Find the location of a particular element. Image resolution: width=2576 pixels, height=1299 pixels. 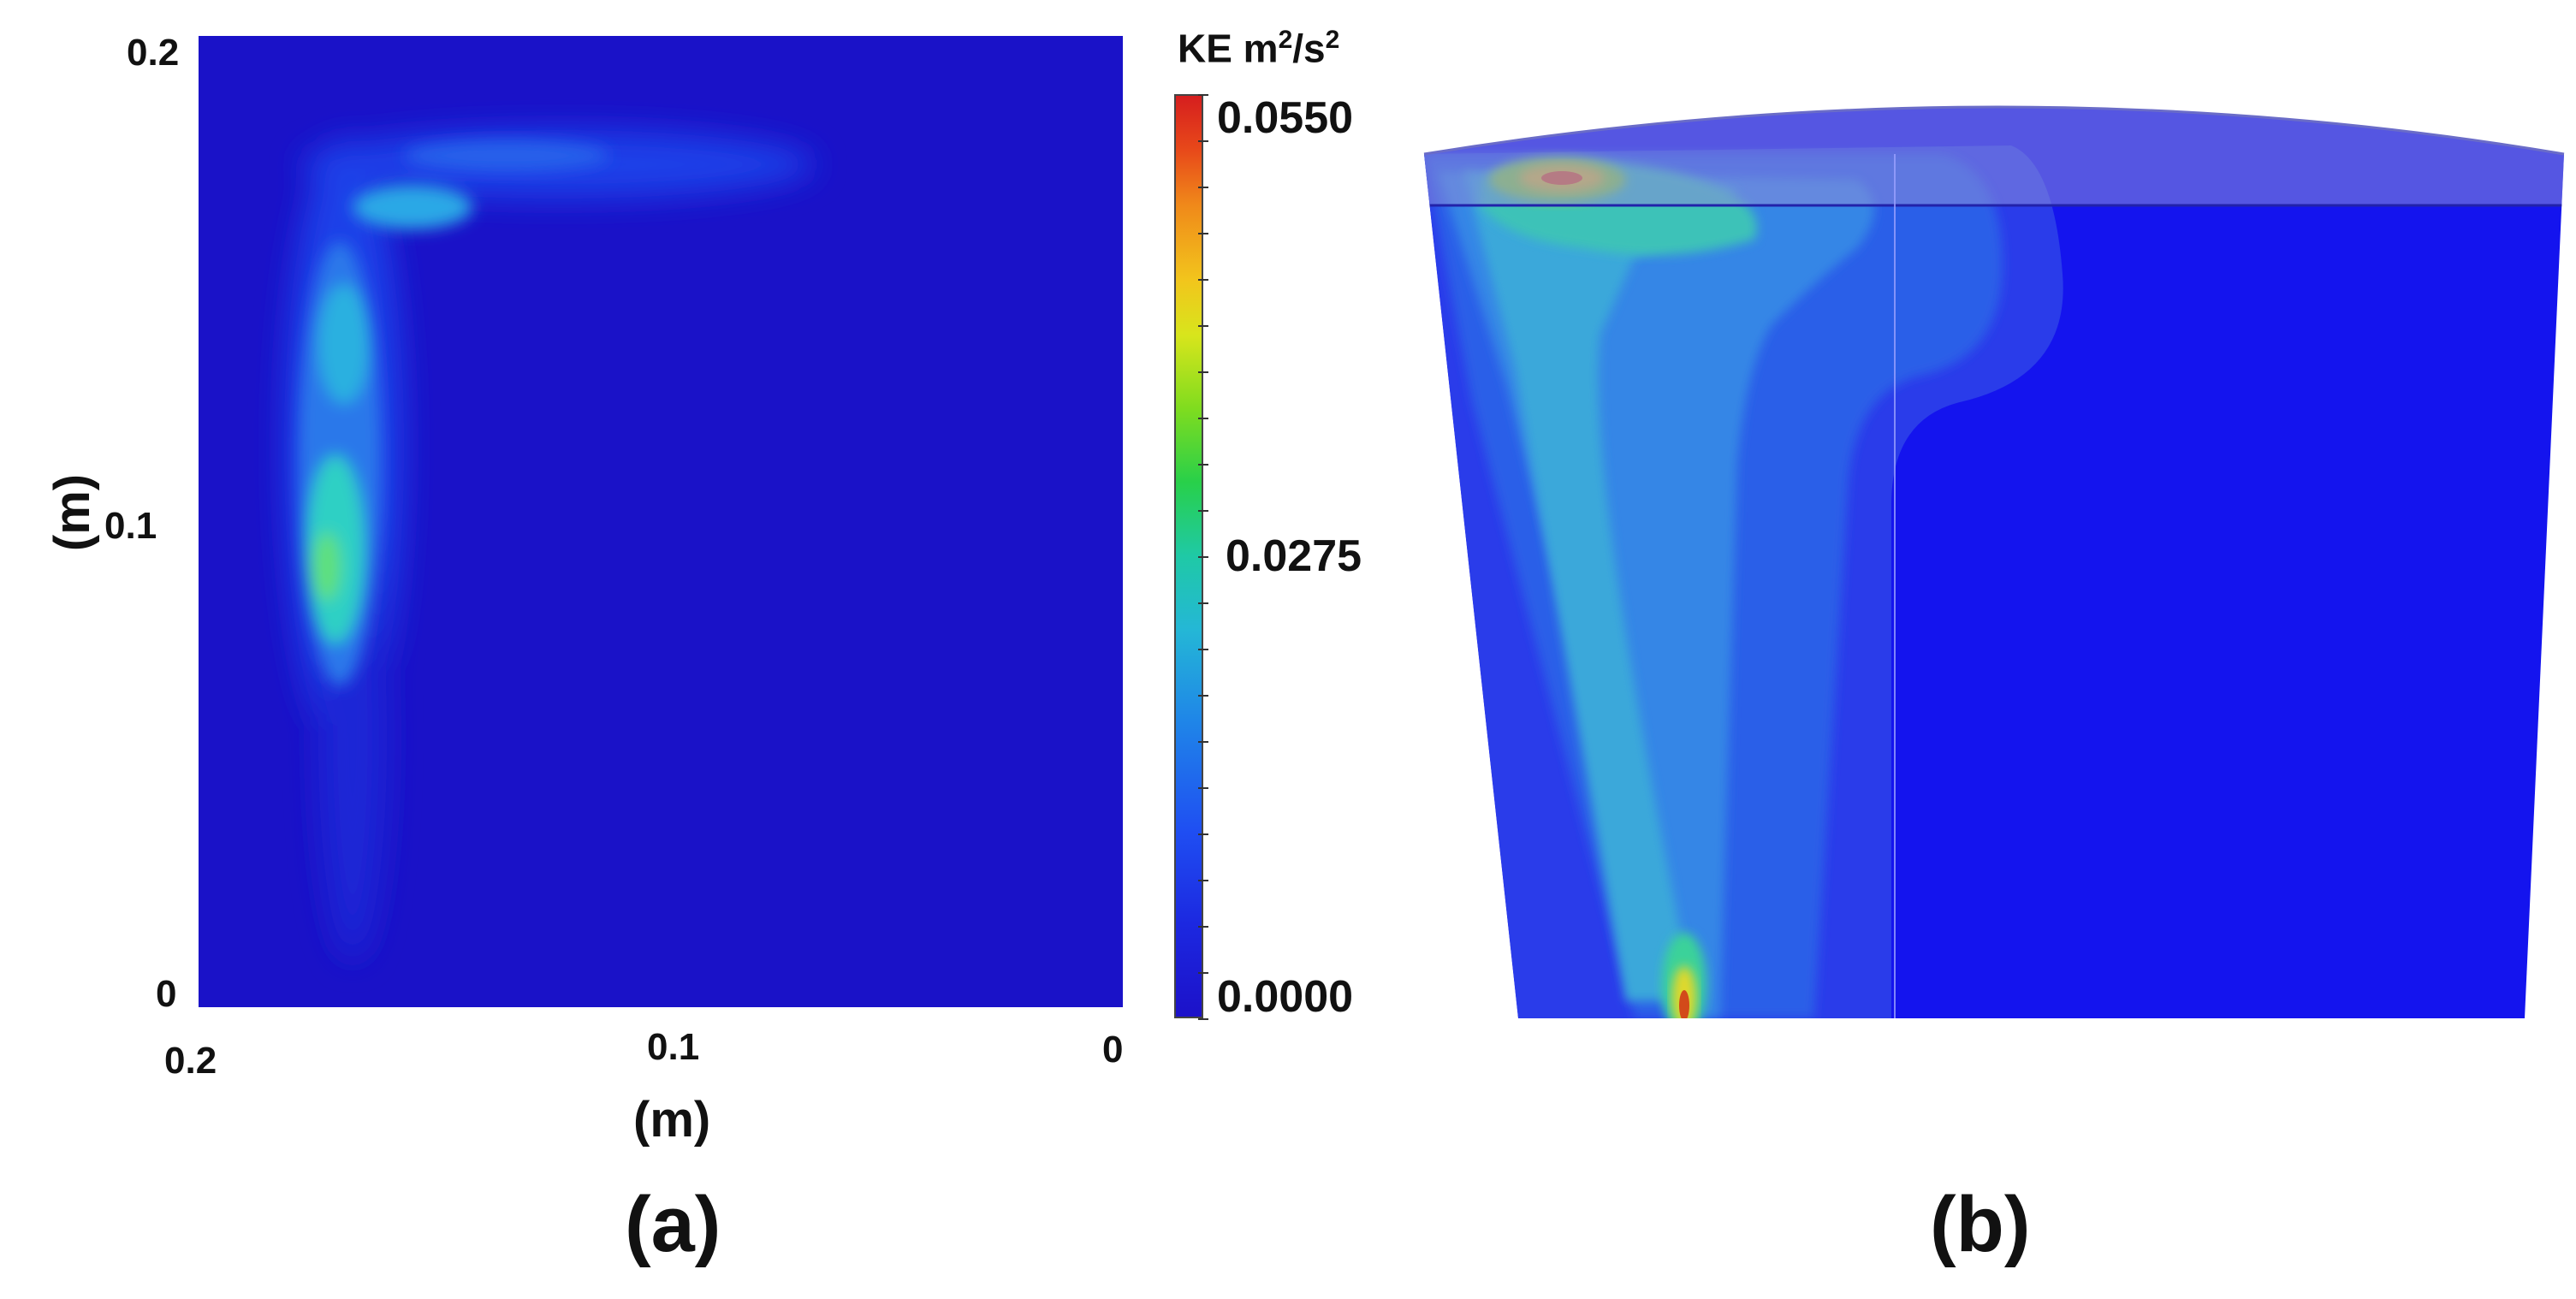

panel-label-a: (a) is located at coordinates (673, 1224).